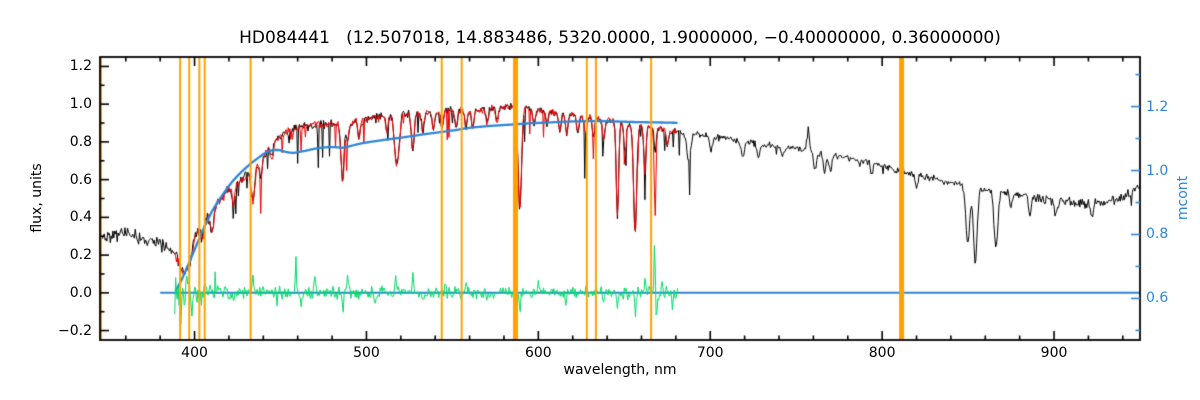  Describe the element at coordinates (1157, 170) in the screenshot. I see `y-right-tick-label: 1.0` at that location.